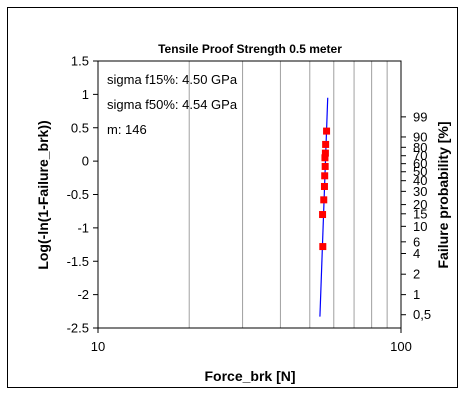  What do you see at coordinates (401, 346) in the screenshot?
I see `x-tick-label-1: 100` at bounding box center [401, 346].